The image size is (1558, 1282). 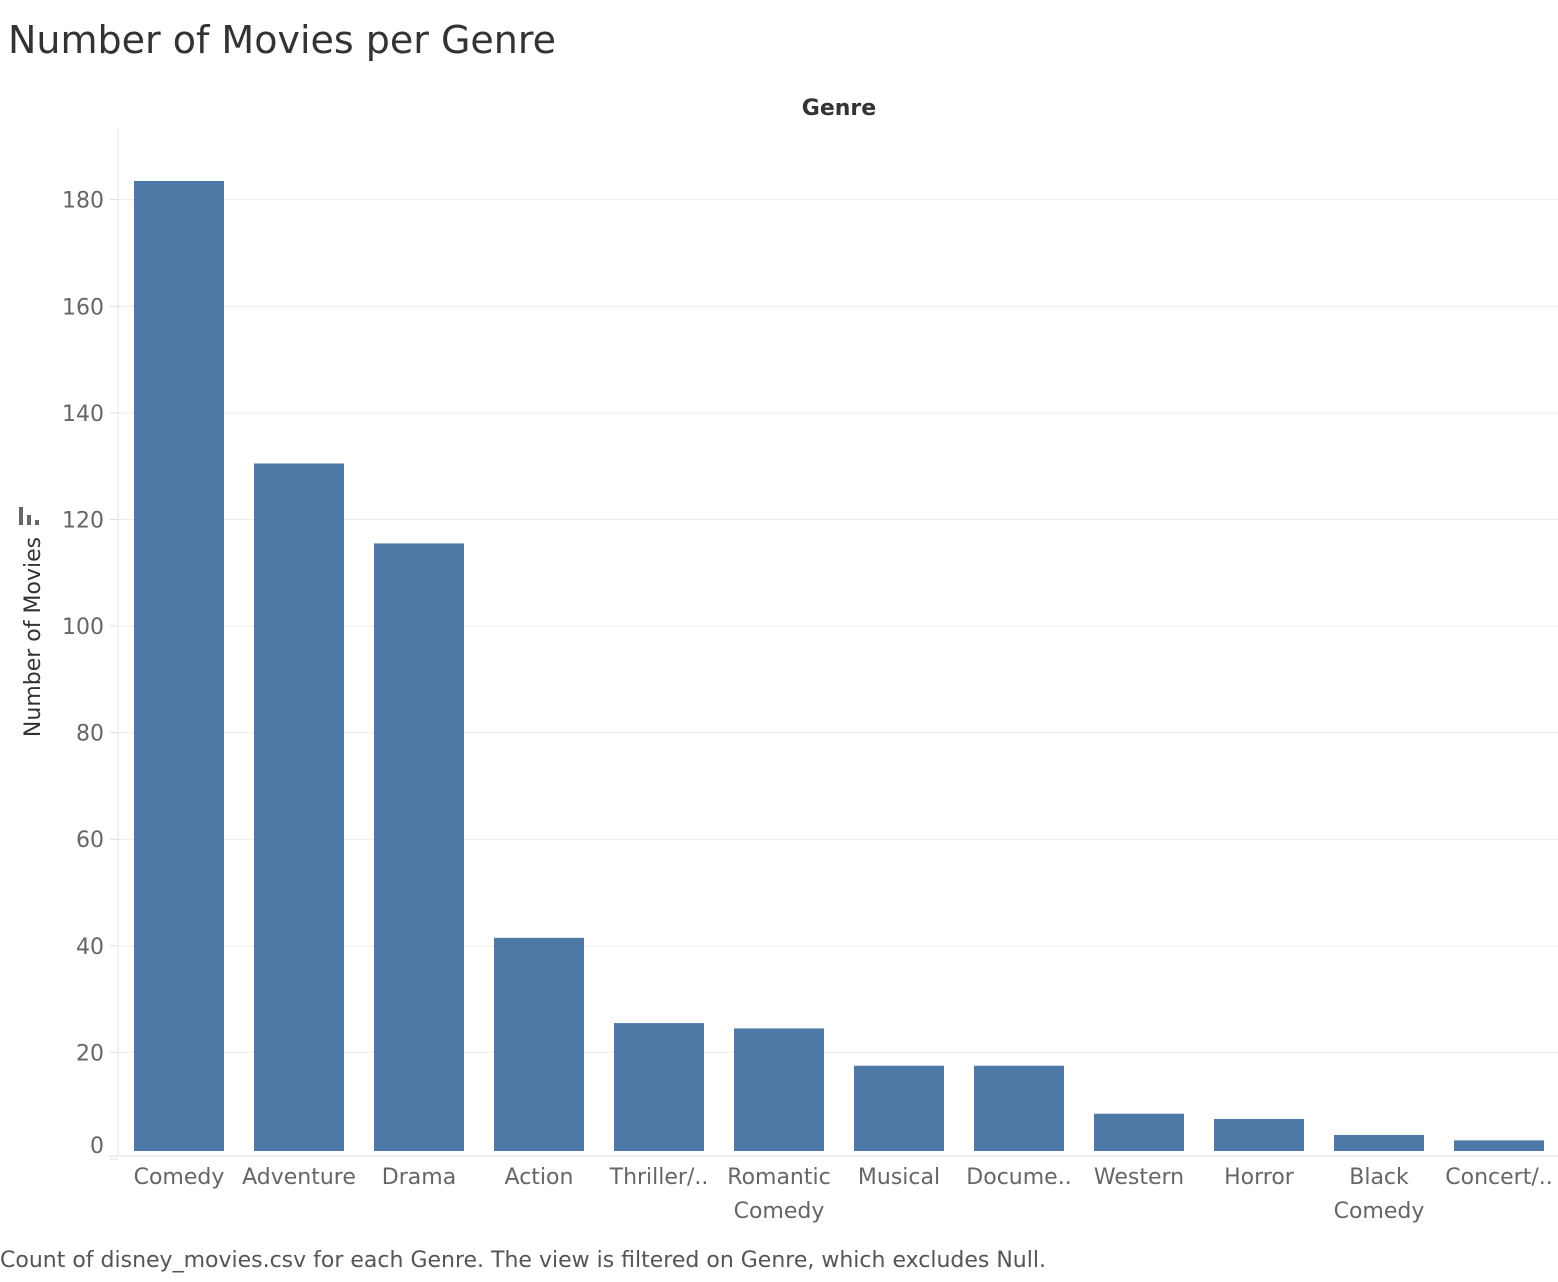 I want to click on y-tick-label: 100, so click(x=83, y=627).